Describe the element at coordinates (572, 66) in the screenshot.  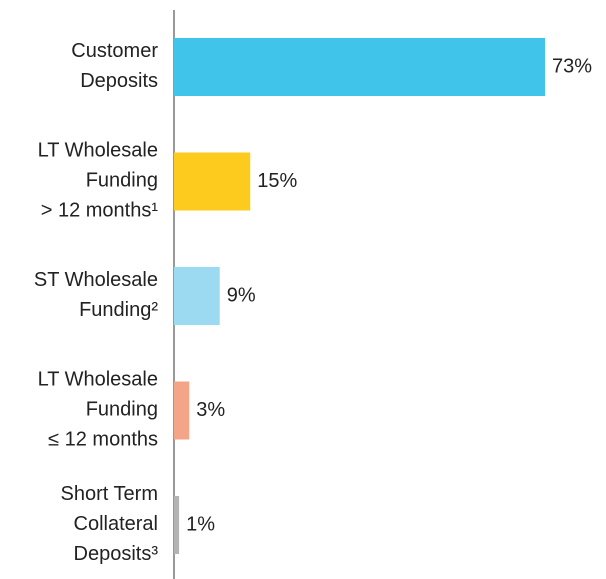
I see `value-label: 73%` at that location.